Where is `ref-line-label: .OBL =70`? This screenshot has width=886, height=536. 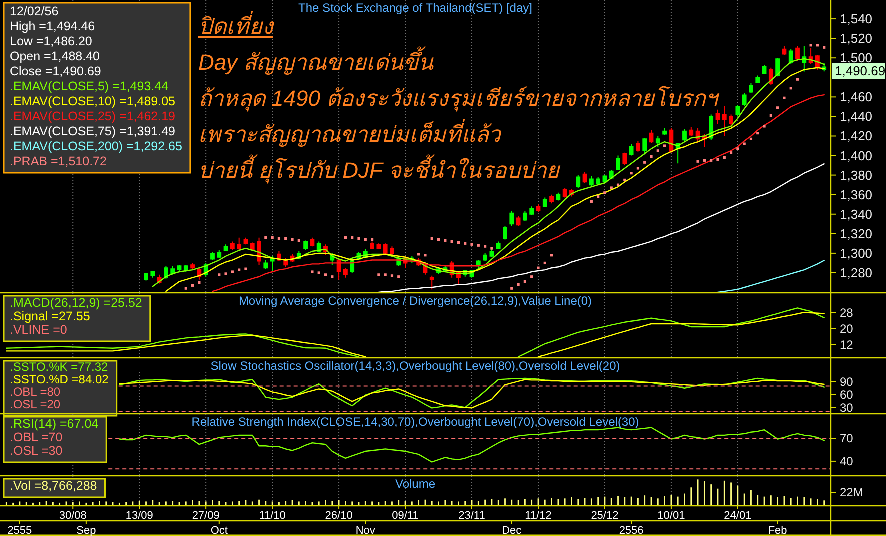
ref-line-label: .OBL =70 is located at coordinates (36, 437).